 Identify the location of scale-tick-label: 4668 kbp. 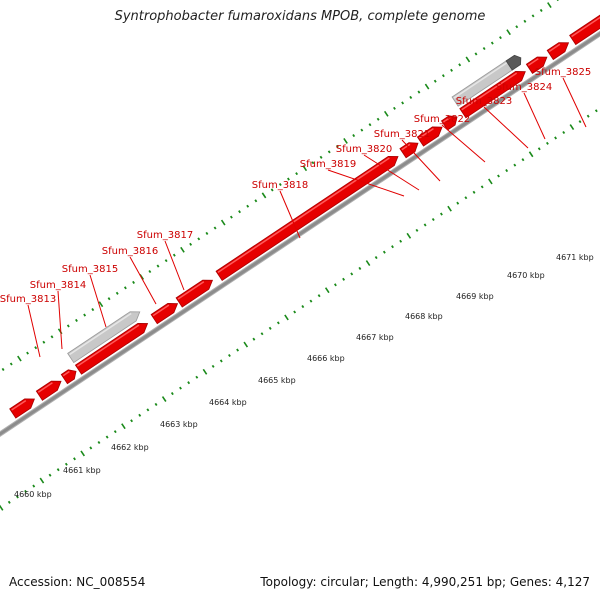
(424, 316).